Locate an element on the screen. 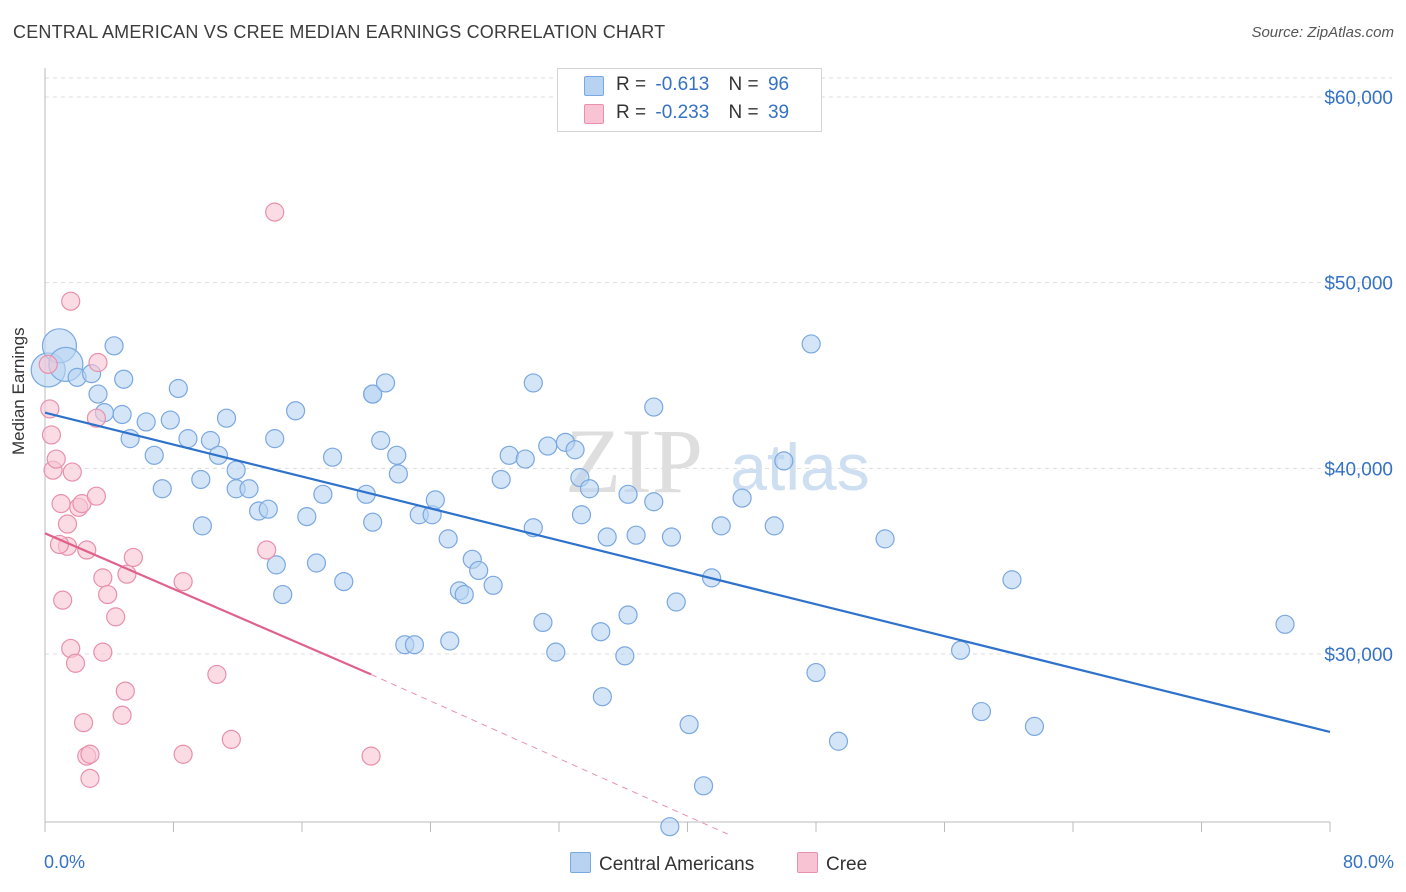 The height and width of the screenshot is (892, 1406). zipatlas-watermark: ZIP atlas is located at coordinates (717, 461).